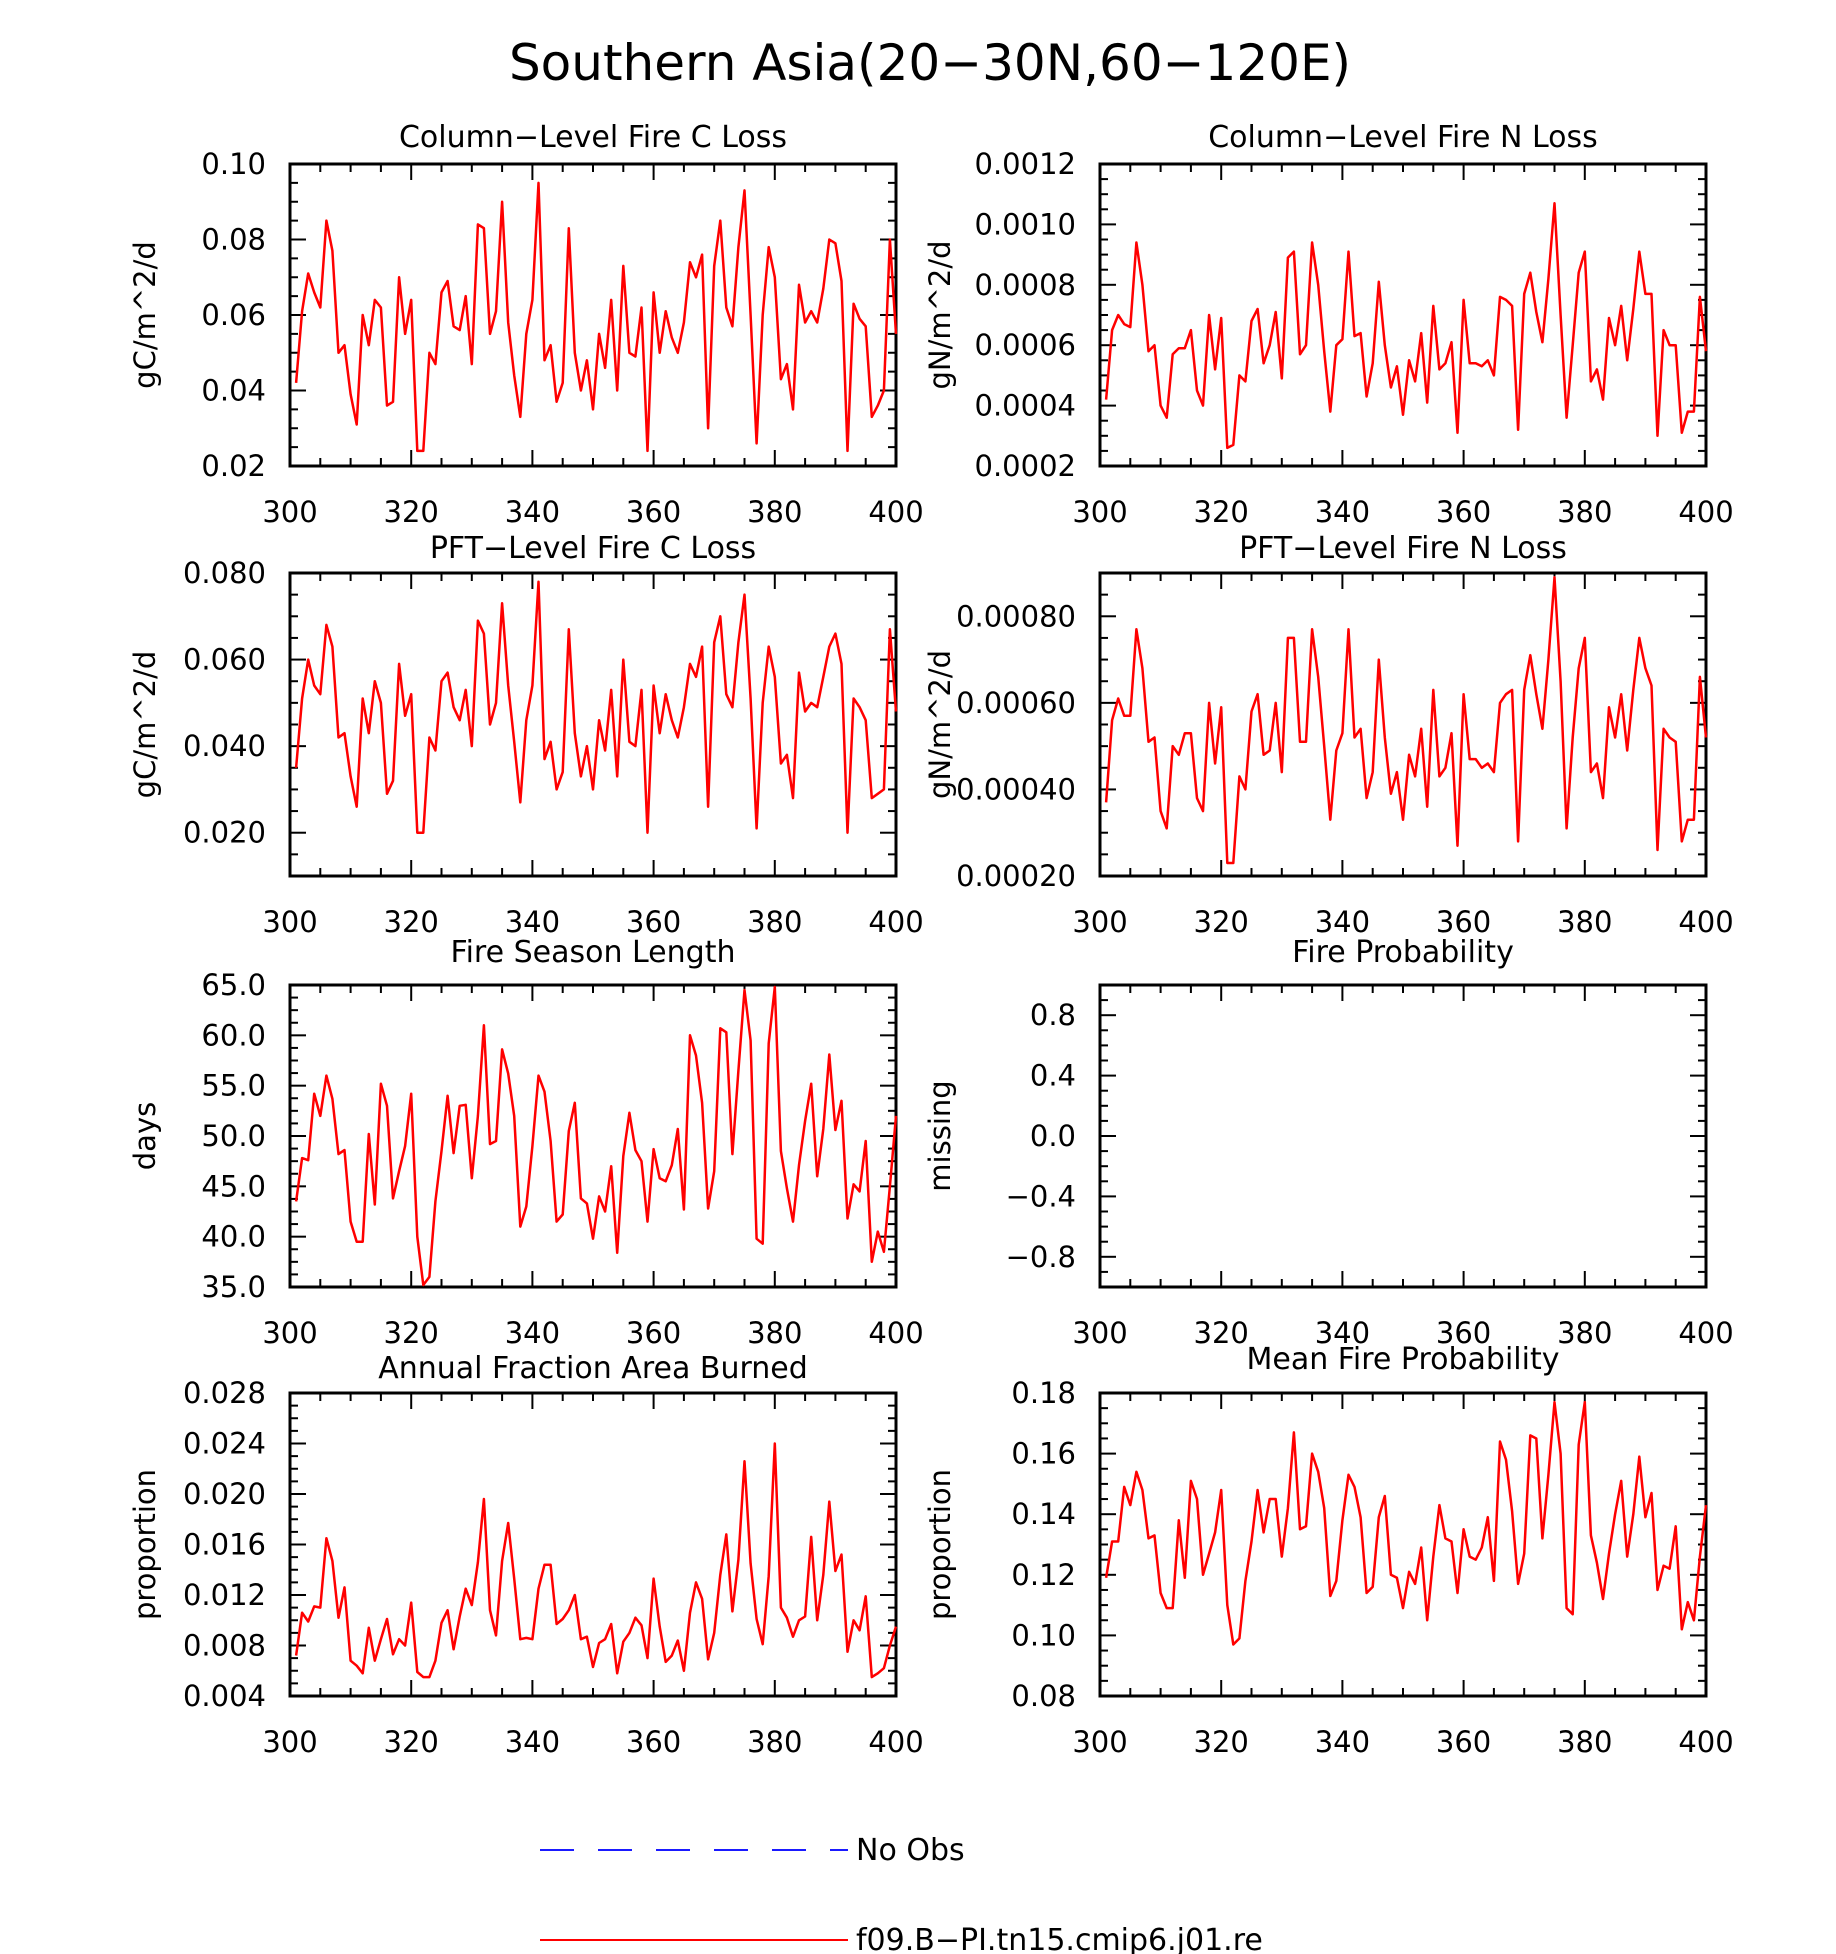 This screenshot has height=1954, width=1836. What do you see at coordinates (1025, 466) in the screenshot?
I see `y-tick-label: 0.0002` at bounding box center [1025, 466].